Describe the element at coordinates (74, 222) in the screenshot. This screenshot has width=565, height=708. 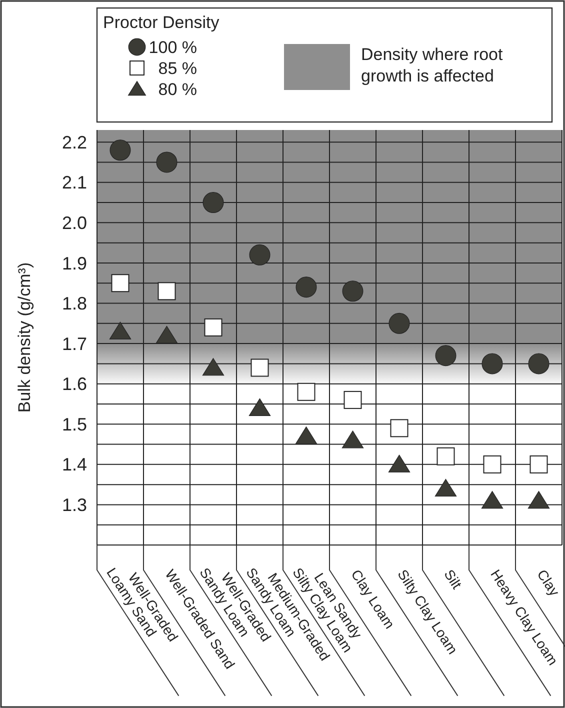
I see `y-tick-label: 2.0` at that location.